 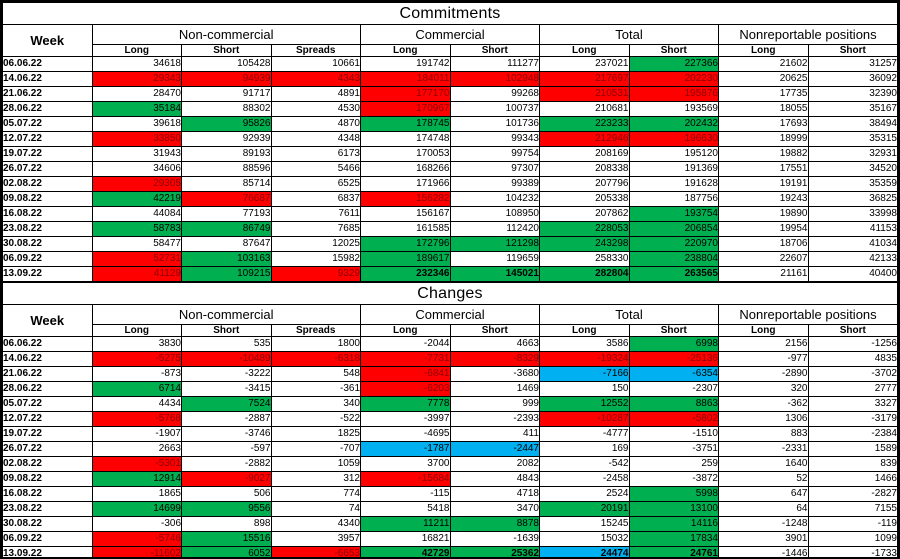 I want to click on value-cell: 41034, so click(x=852, y=244).